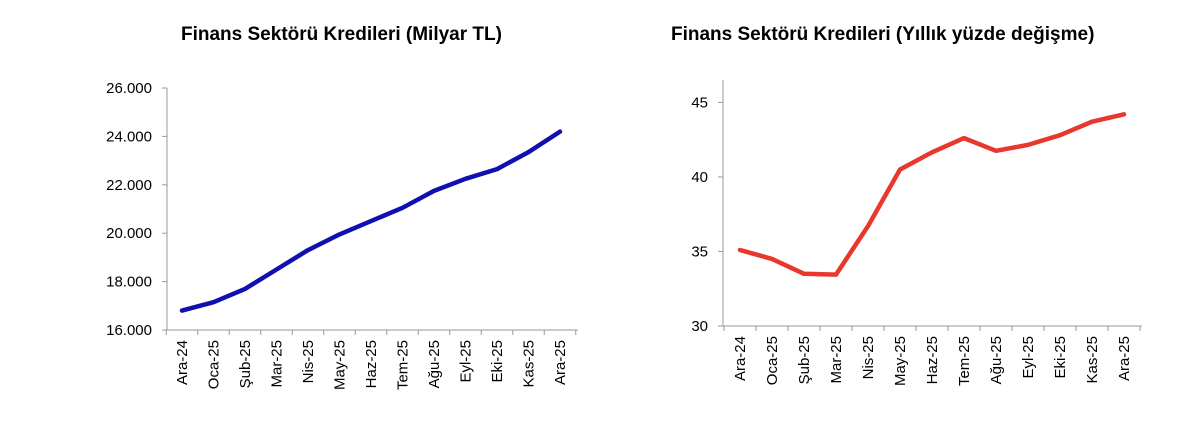 The height and width of the screenshot is (435, 1200). I want to click on y-tick-label: 40, so click(699, 177).